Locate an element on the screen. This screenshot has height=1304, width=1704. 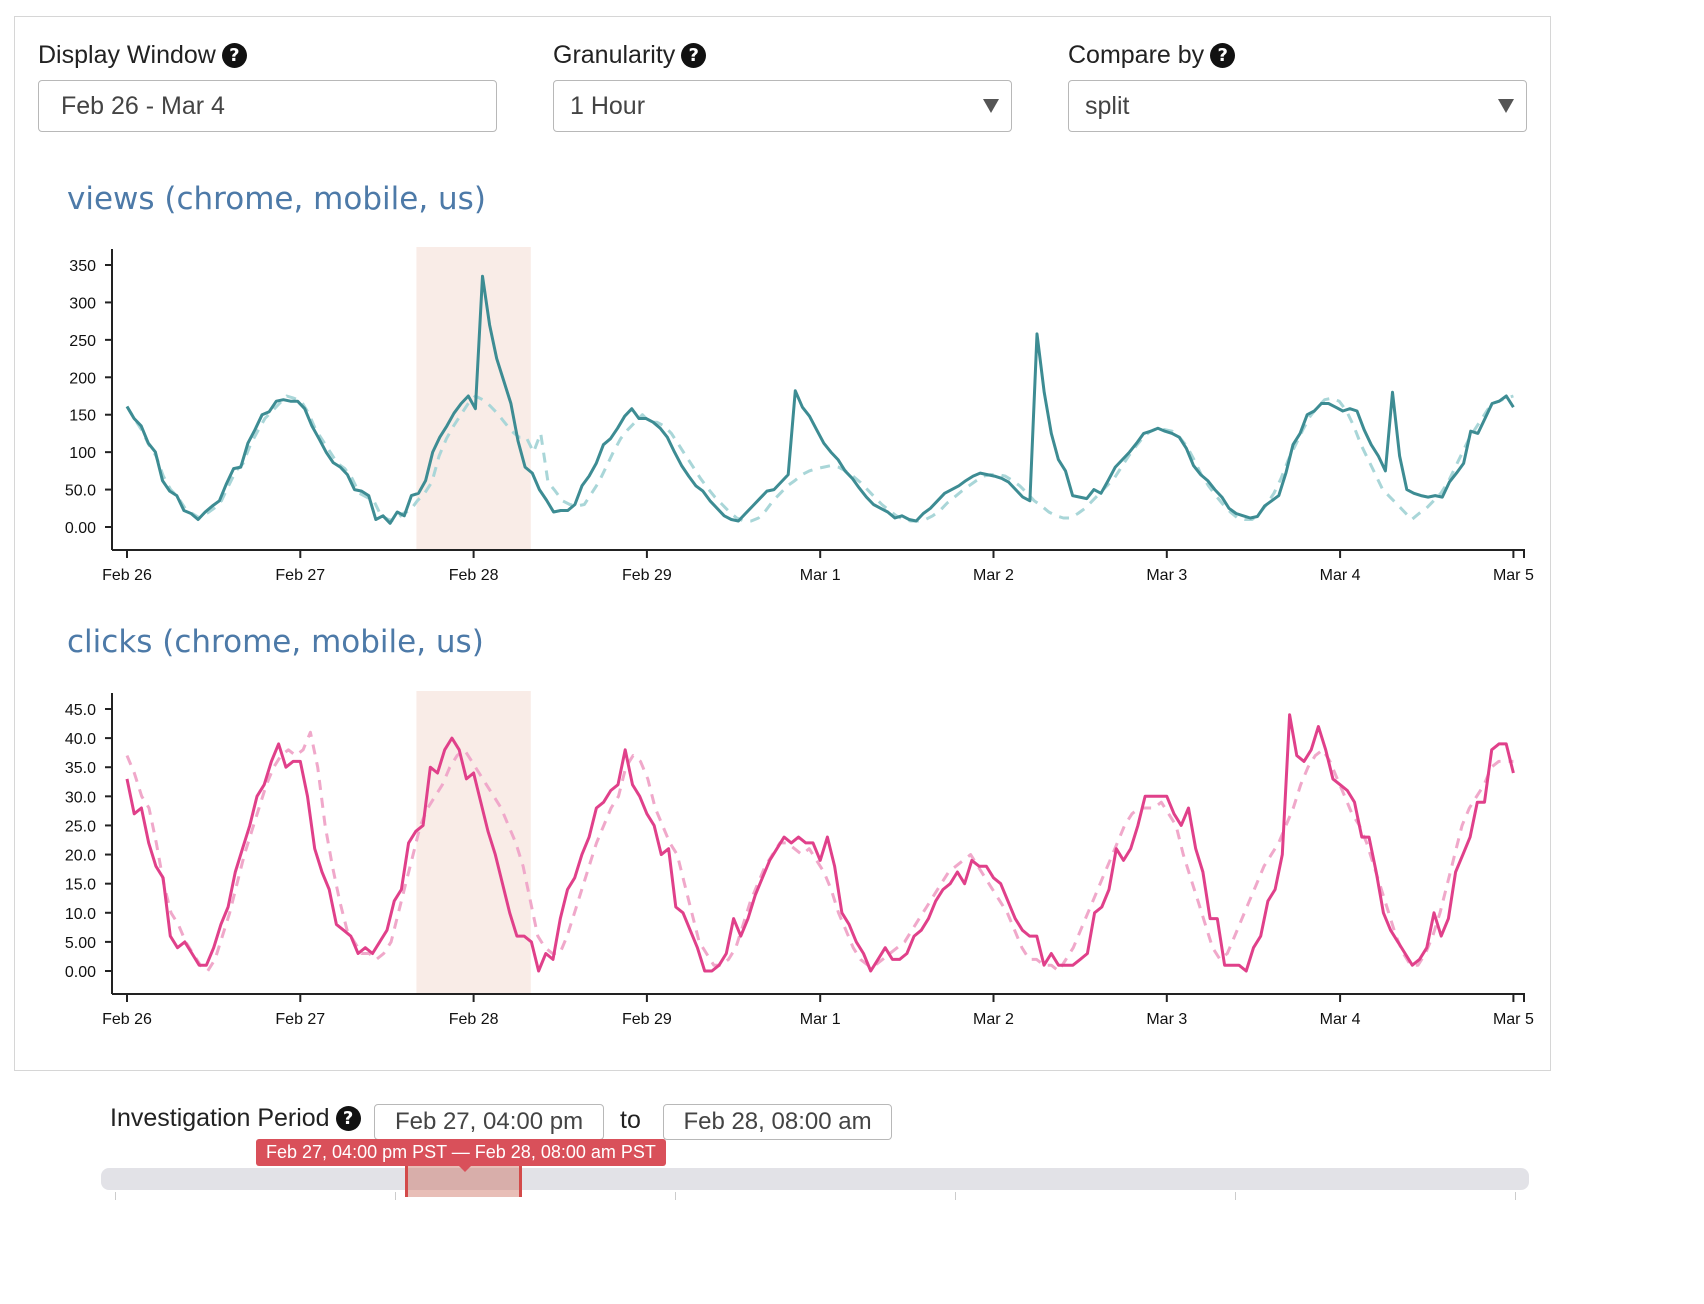
investigation-to-label: to is located at coordinates (630, 1120).